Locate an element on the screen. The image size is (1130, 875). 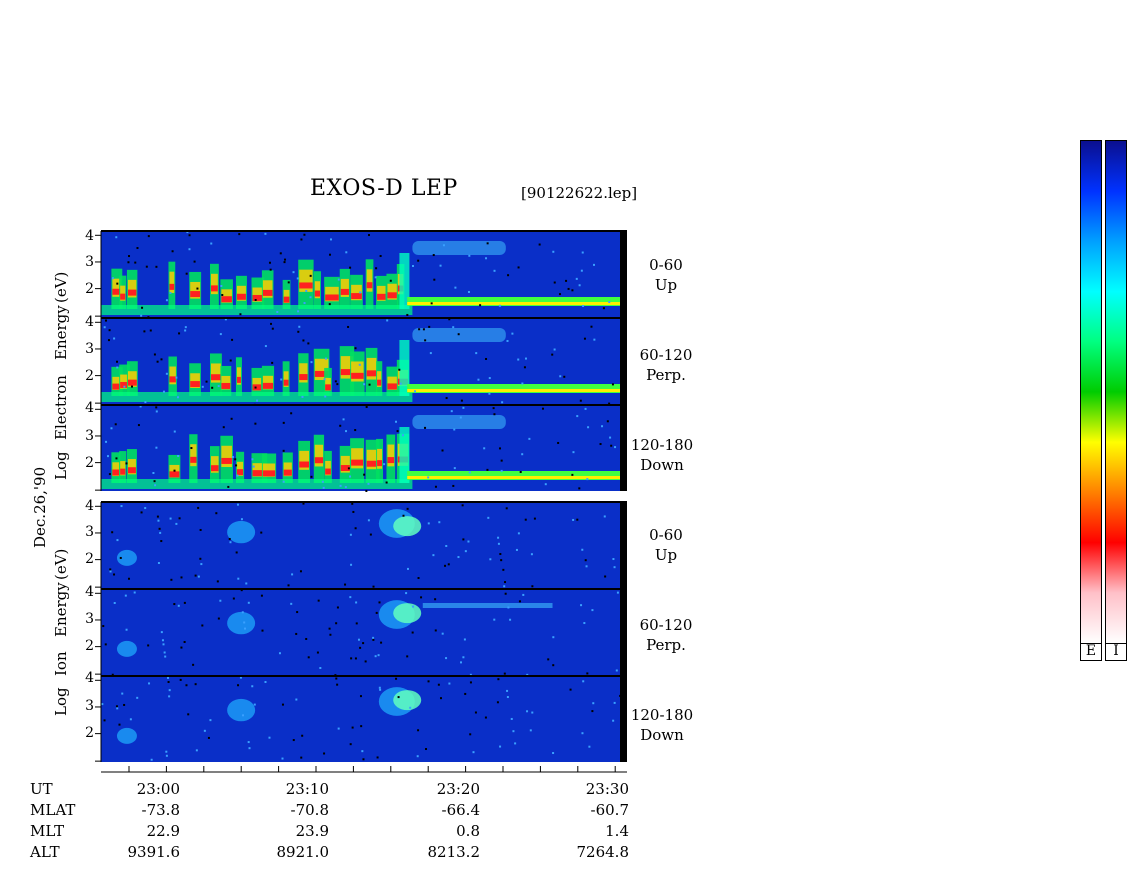
pitch-direction: Down is located at coordinates (662, 735).